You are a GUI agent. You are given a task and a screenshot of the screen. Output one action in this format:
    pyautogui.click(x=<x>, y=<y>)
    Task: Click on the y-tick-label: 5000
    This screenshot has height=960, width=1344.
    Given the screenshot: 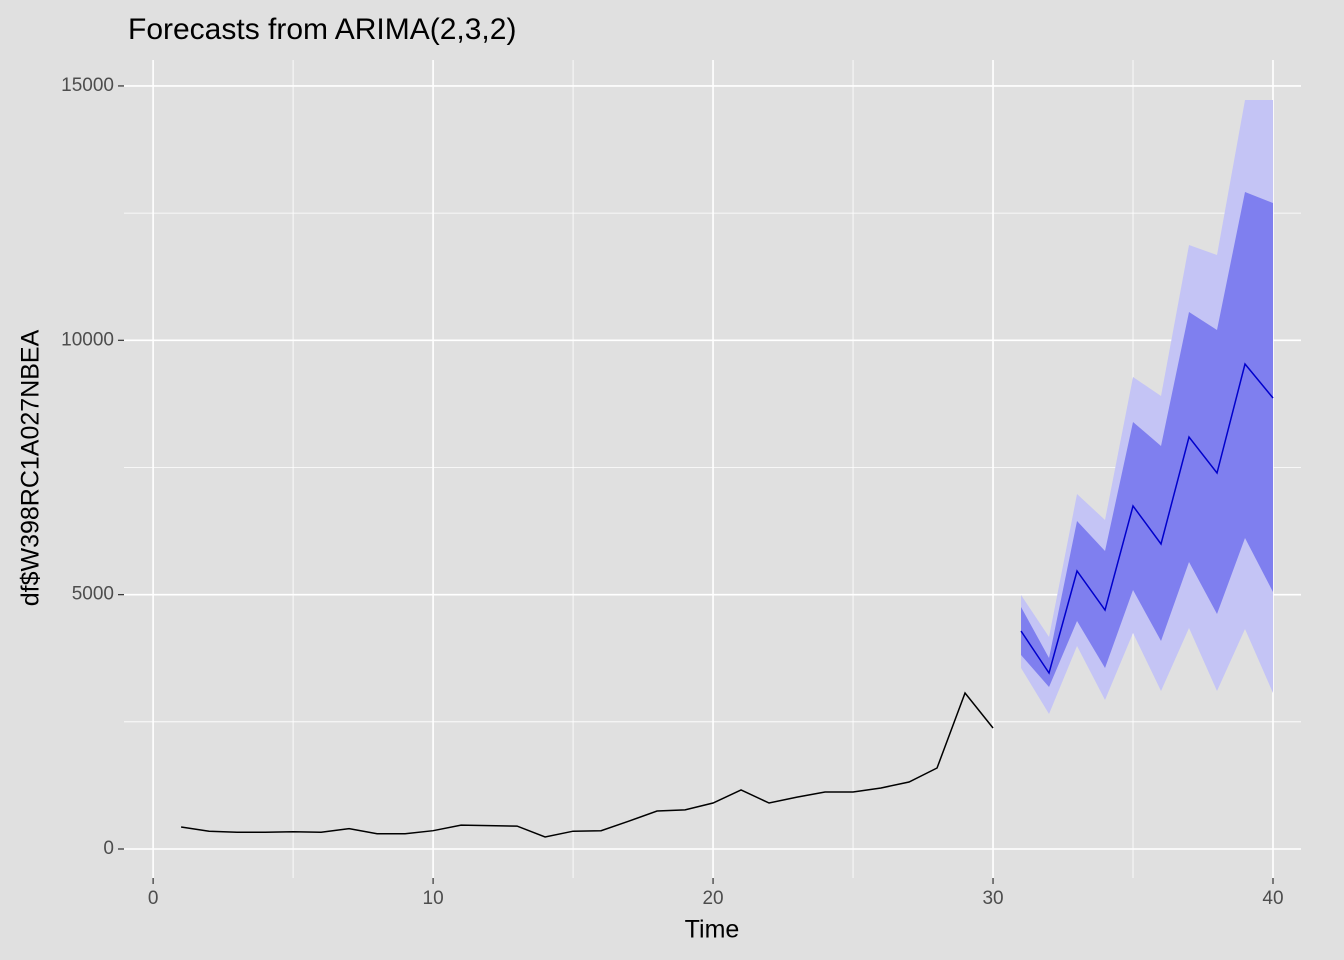 What is the action you would take?
    pyautogui.click(x=93, y=594)
    